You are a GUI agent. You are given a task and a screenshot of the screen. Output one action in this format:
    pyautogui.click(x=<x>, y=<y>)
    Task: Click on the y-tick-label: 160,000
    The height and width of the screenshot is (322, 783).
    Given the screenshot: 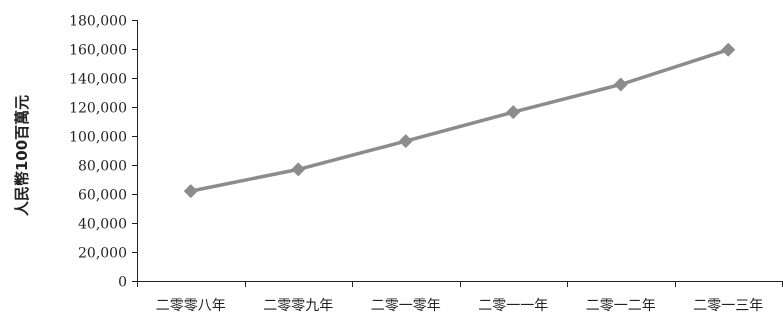 What is the action you would take?
    pyautogui.click(x=98, y=51)
    